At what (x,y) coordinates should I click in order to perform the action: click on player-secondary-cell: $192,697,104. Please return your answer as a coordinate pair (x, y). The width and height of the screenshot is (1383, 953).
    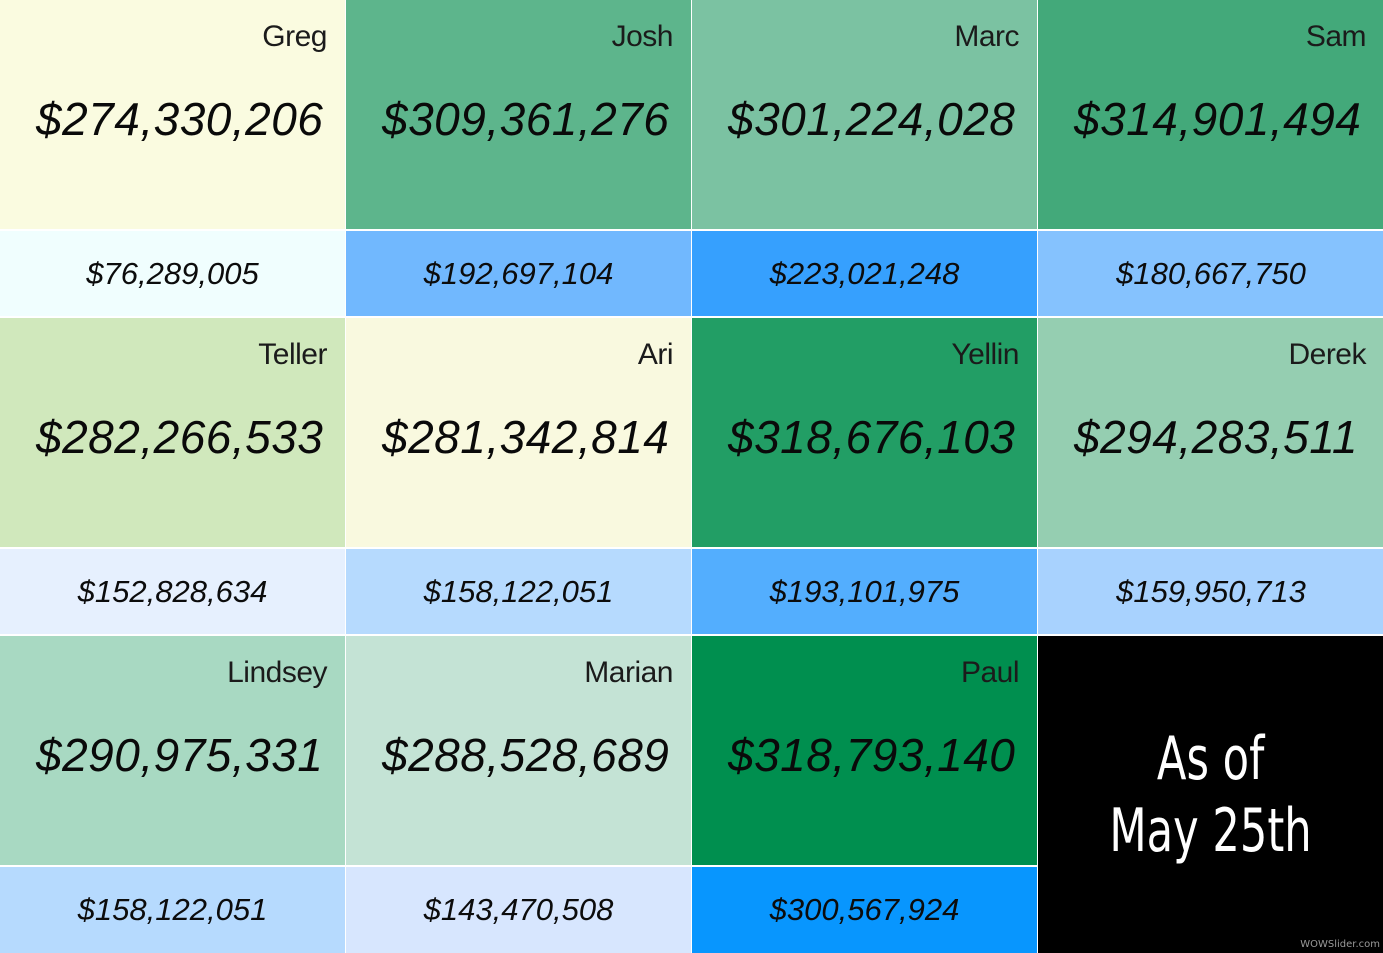
    Looking at the image, I should click on (518, 273).